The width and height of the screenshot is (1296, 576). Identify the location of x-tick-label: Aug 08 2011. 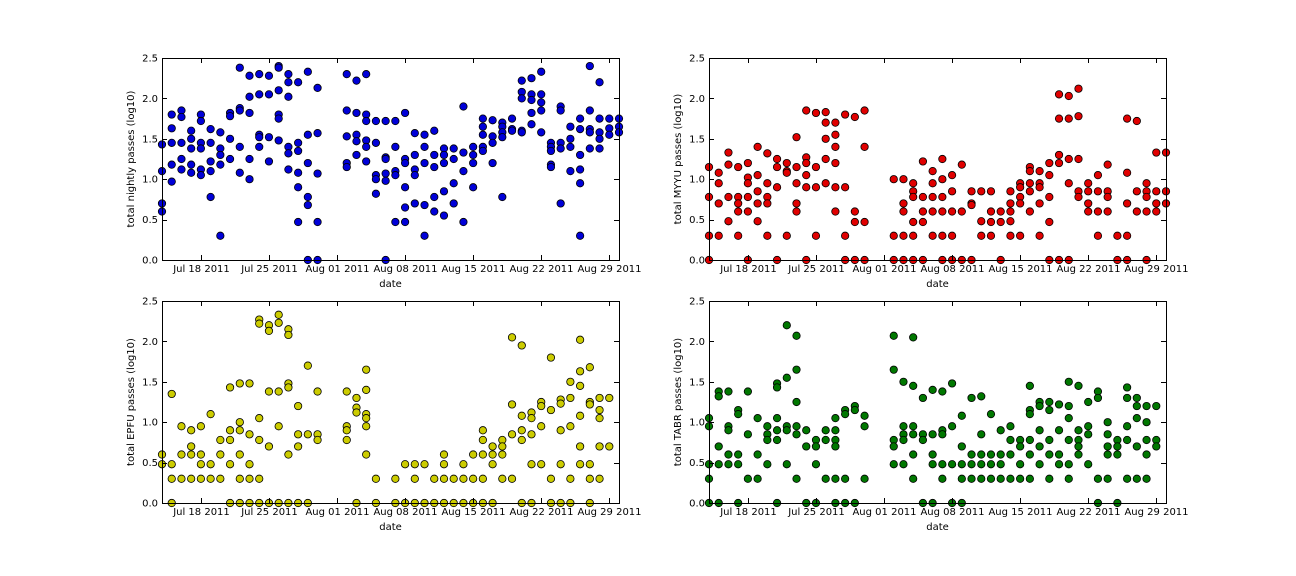
(405, 512).